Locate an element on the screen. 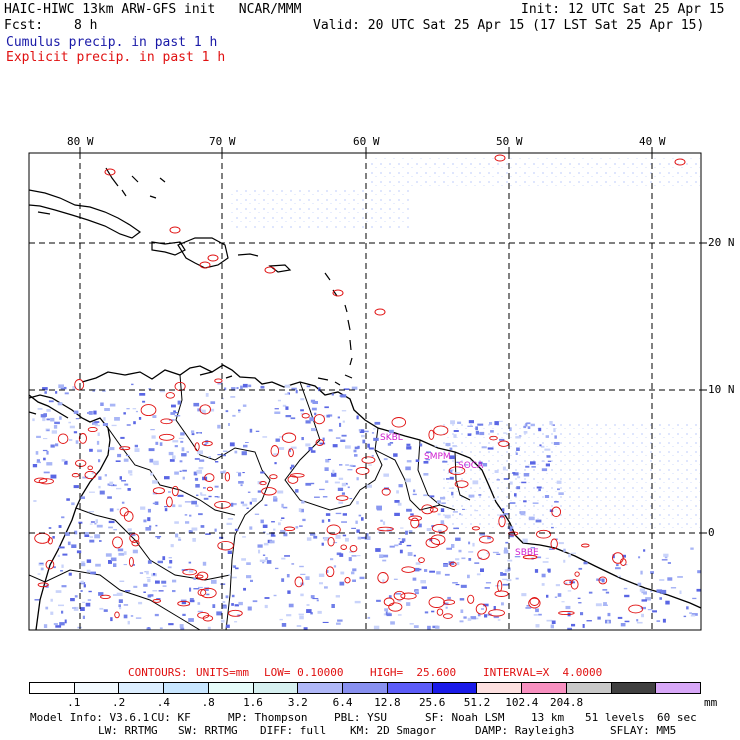 The height and width of the screenshot is (740, 740). station-skbl: SKBL is located at coordinates (391, 438).